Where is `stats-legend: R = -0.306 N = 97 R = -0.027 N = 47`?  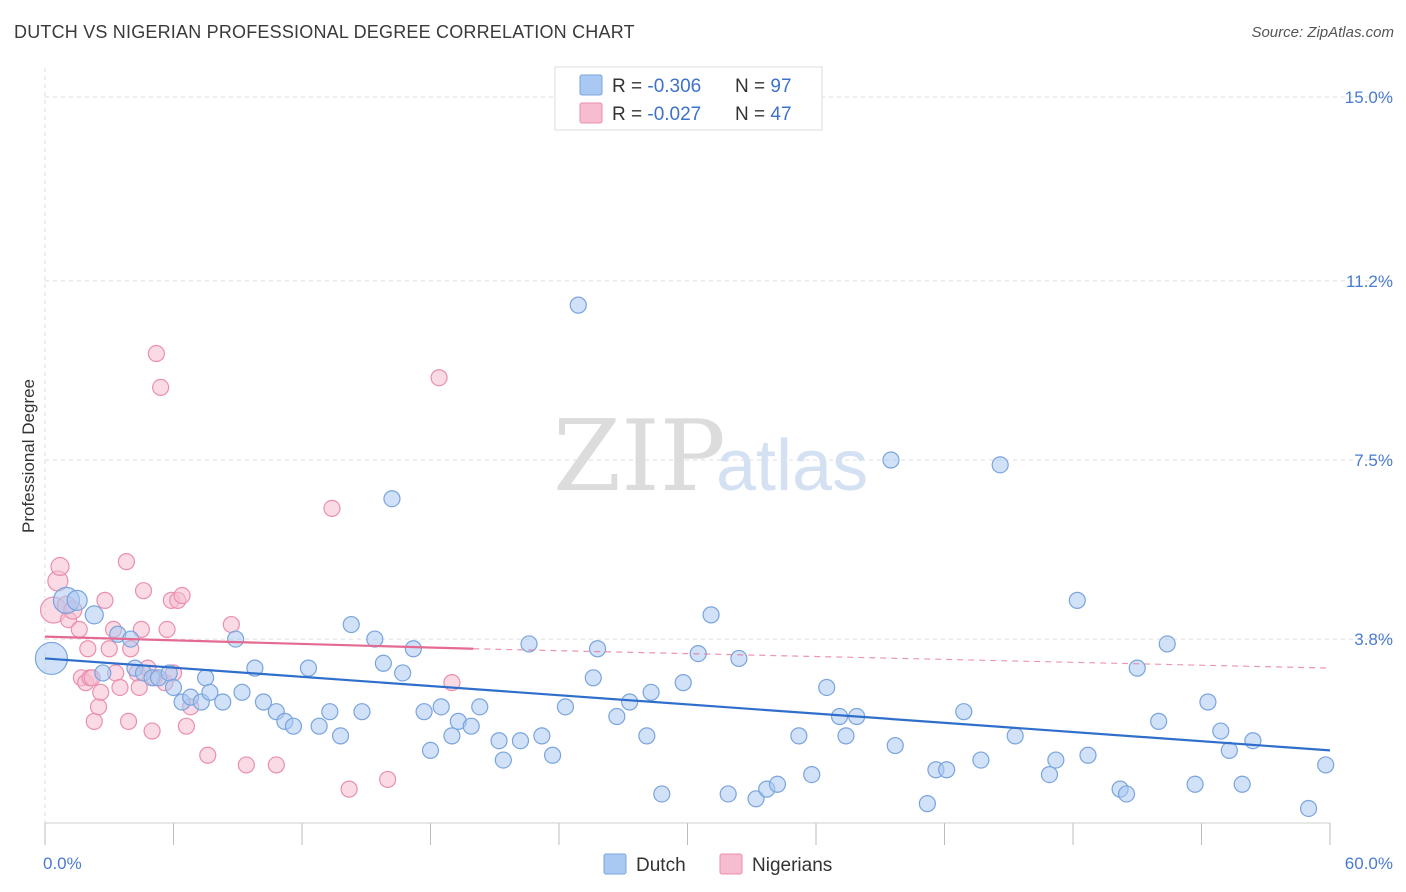
stats-legend: R = -0.306 N = 97 R = -0.027 N = 47 is located at coordinates (688, 98).